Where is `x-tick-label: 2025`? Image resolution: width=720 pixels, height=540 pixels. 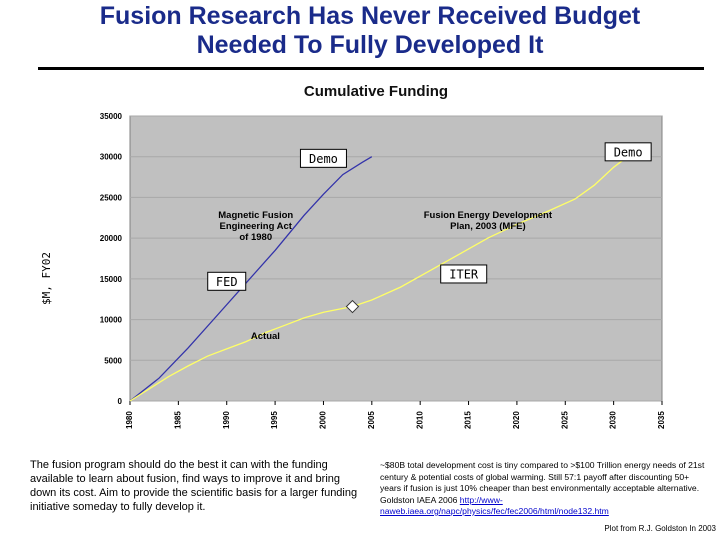 x-tick-label: 2025 is located at coordinates (564, 420).